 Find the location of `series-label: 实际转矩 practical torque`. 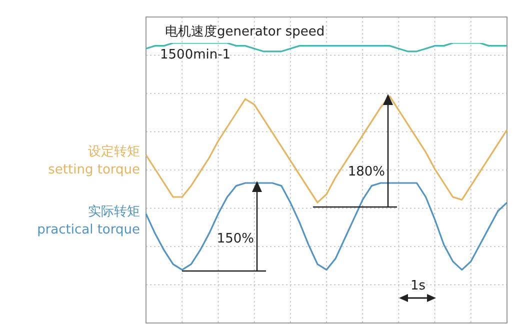

series-label: 实际转矩 practical torque is located at coordinates (88, 221).